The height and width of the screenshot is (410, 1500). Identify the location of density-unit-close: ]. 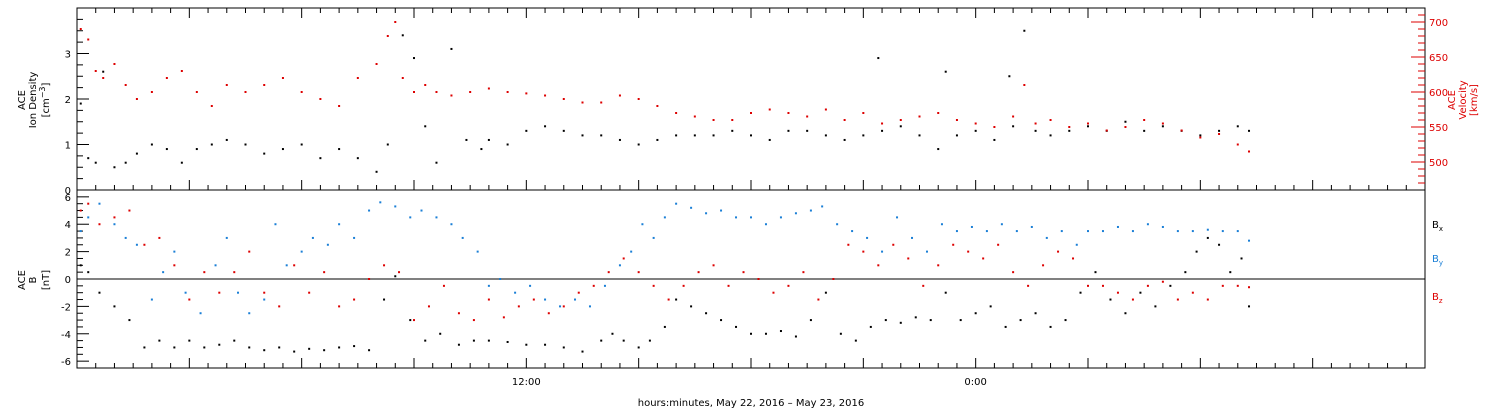
(46, 84).